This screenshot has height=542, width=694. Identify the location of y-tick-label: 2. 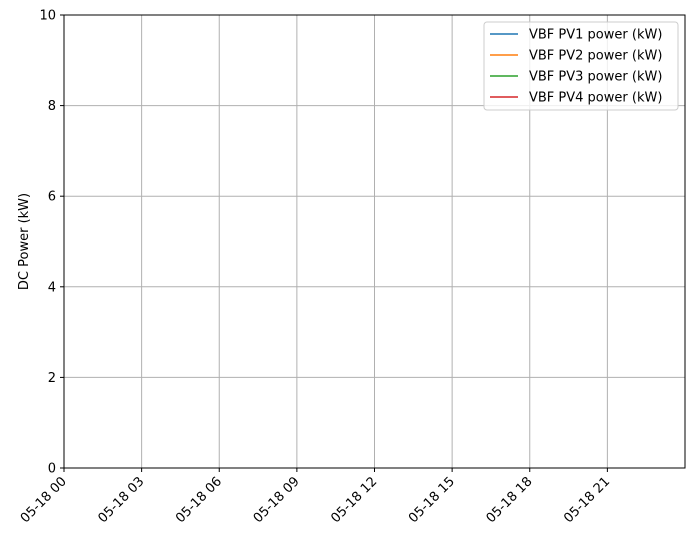
(52, 378).